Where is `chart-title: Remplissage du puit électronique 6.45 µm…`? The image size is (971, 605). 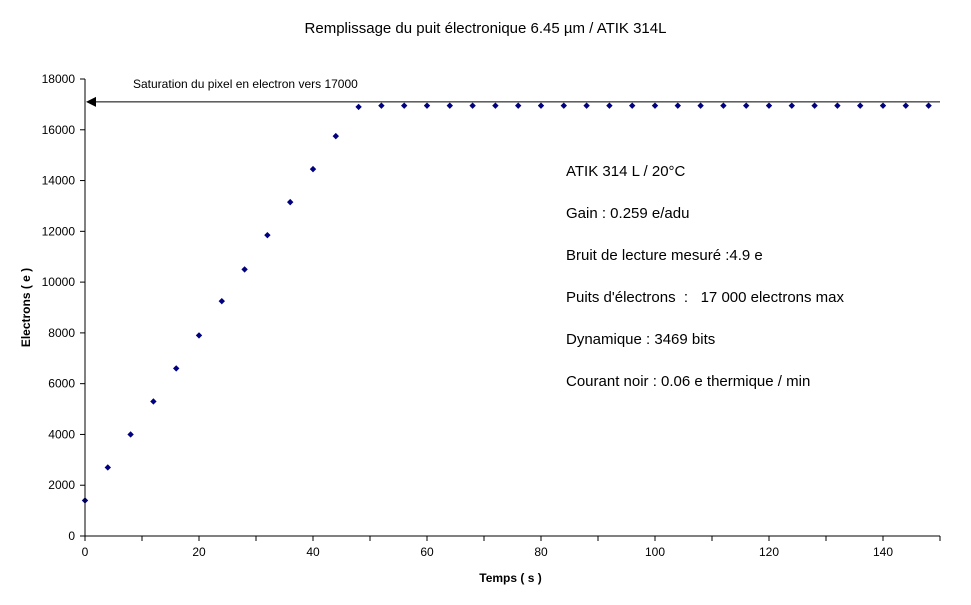
chart-title: Remplissage du puit électronique 6.45 µm… is located at coordinates (485, 28).